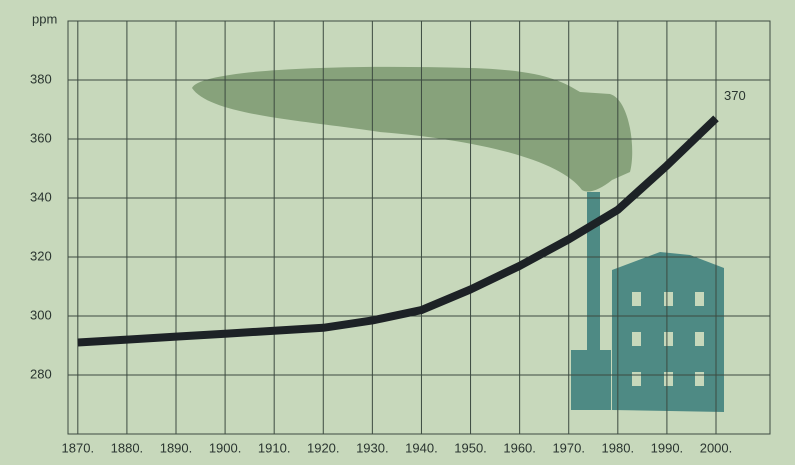  What do you see at coordinates (591, 380) in the screenshot?
I see `factory-annex` at bounding box center [591, 380].